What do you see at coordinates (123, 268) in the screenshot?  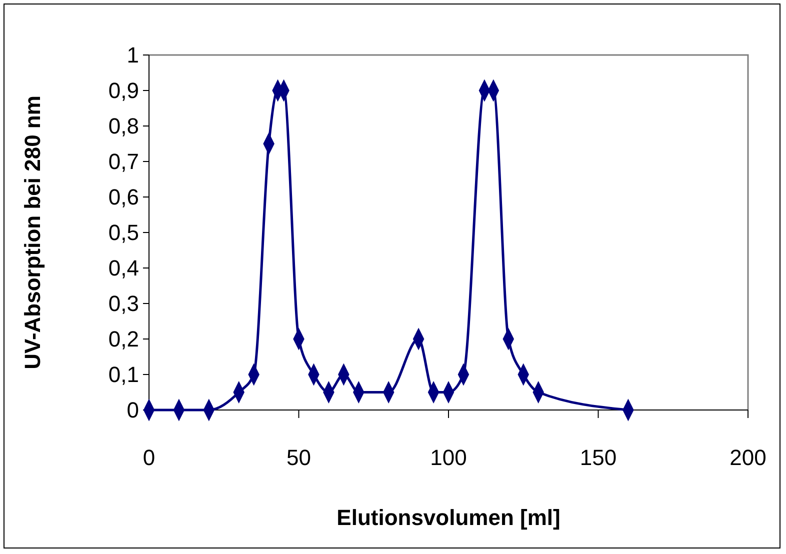 I see `y-tick-label: 0,4` at bounding box center [123, 268].